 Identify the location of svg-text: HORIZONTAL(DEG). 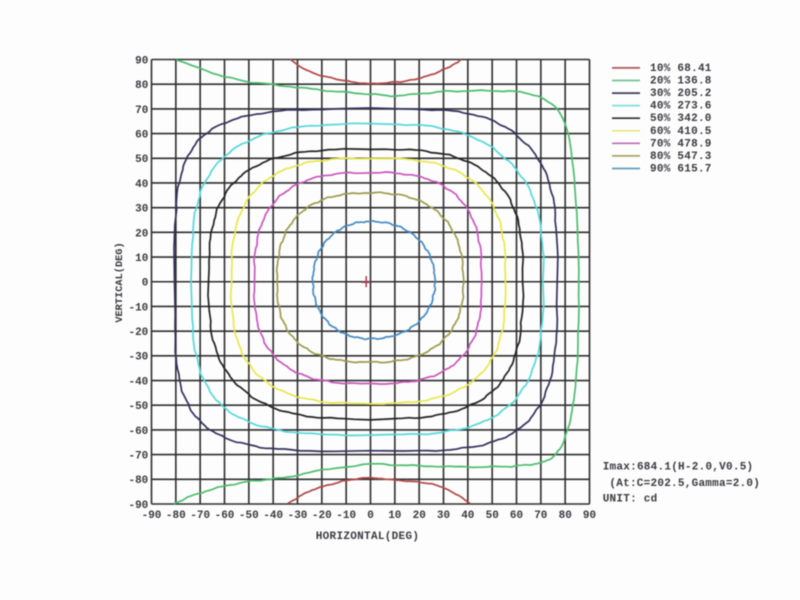
(368, 537).